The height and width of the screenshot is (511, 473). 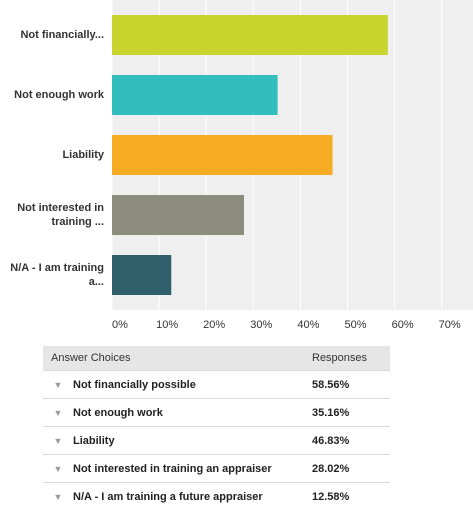 I want to click on x-tick-label: 60%, so click(x=403, y=325).